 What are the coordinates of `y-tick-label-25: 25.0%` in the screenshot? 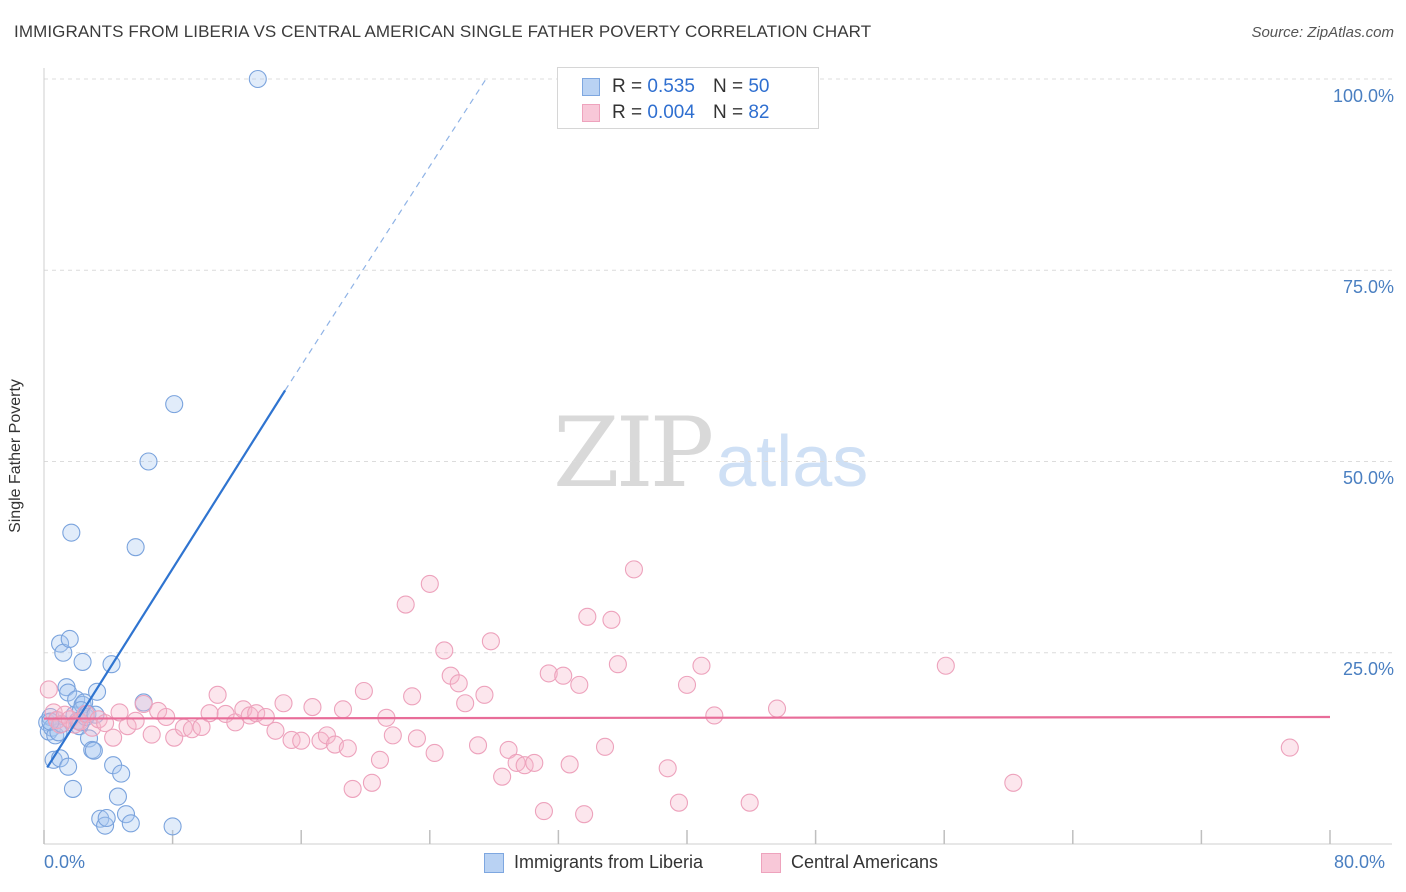 It's located at (1368, 669).